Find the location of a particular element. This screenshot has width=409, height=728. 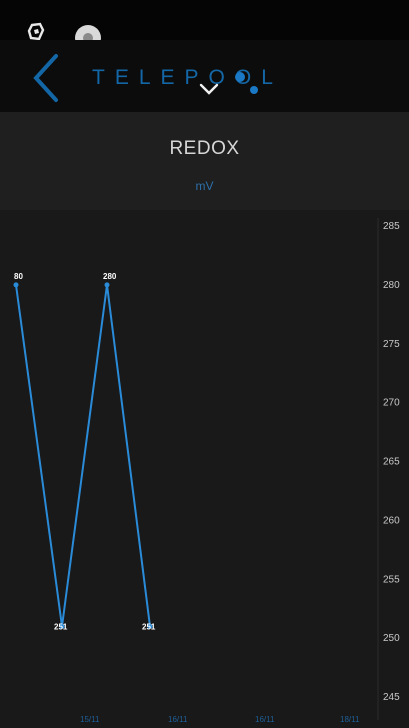

brand-text: TELEPOOL is located at coordinates (187, 77).